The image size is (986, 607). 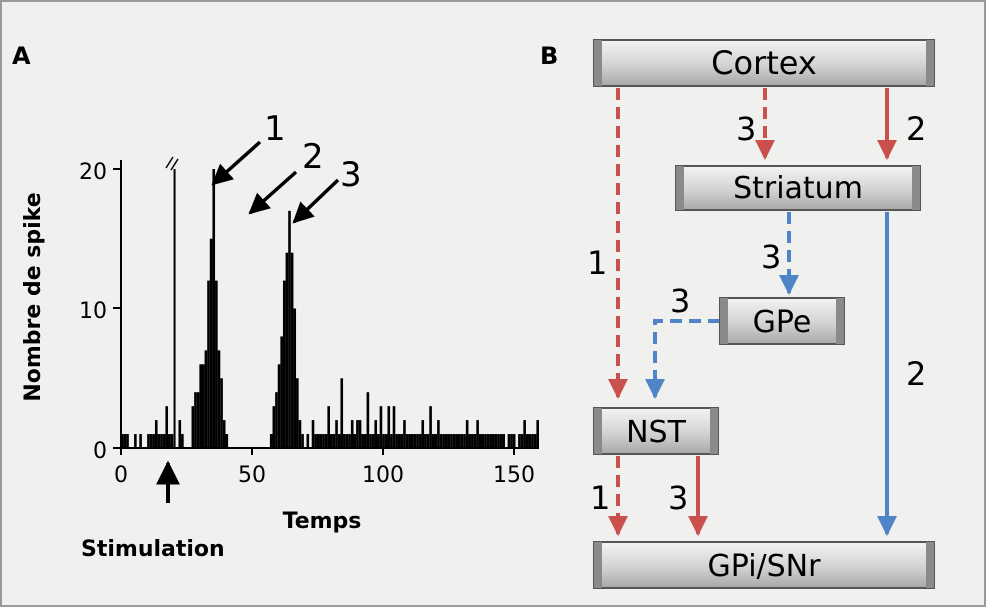 I want to click on nst-label: NST, so click(x=656, y=432).